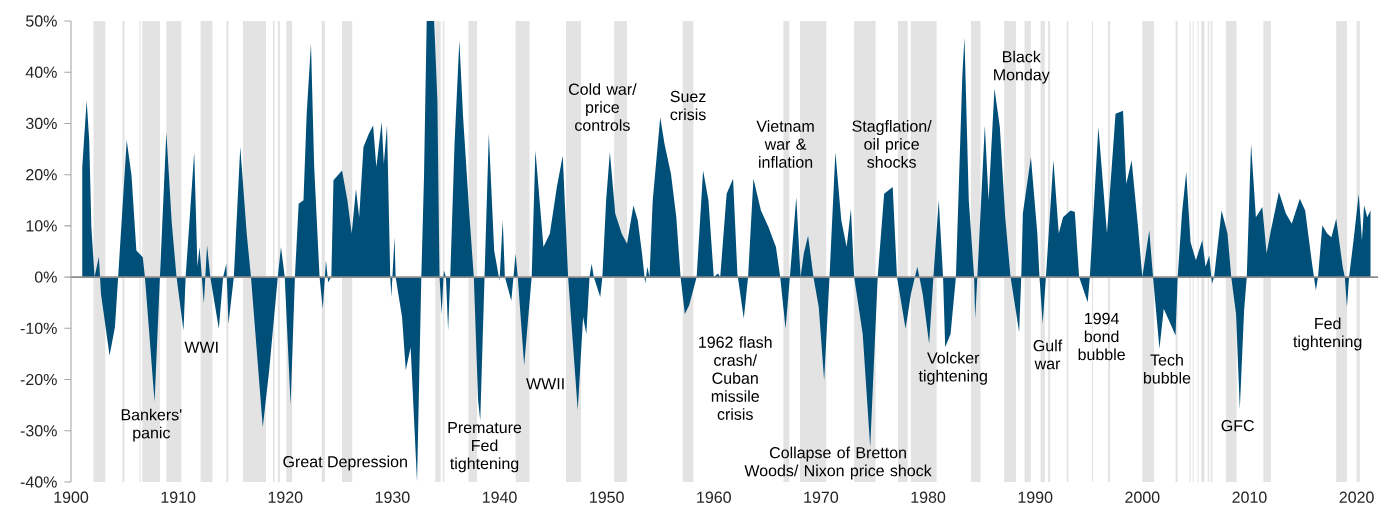 The height and width of the screenshot is (511, 1386). I want to click on y-tick-label: -40%, so click(38, 482).